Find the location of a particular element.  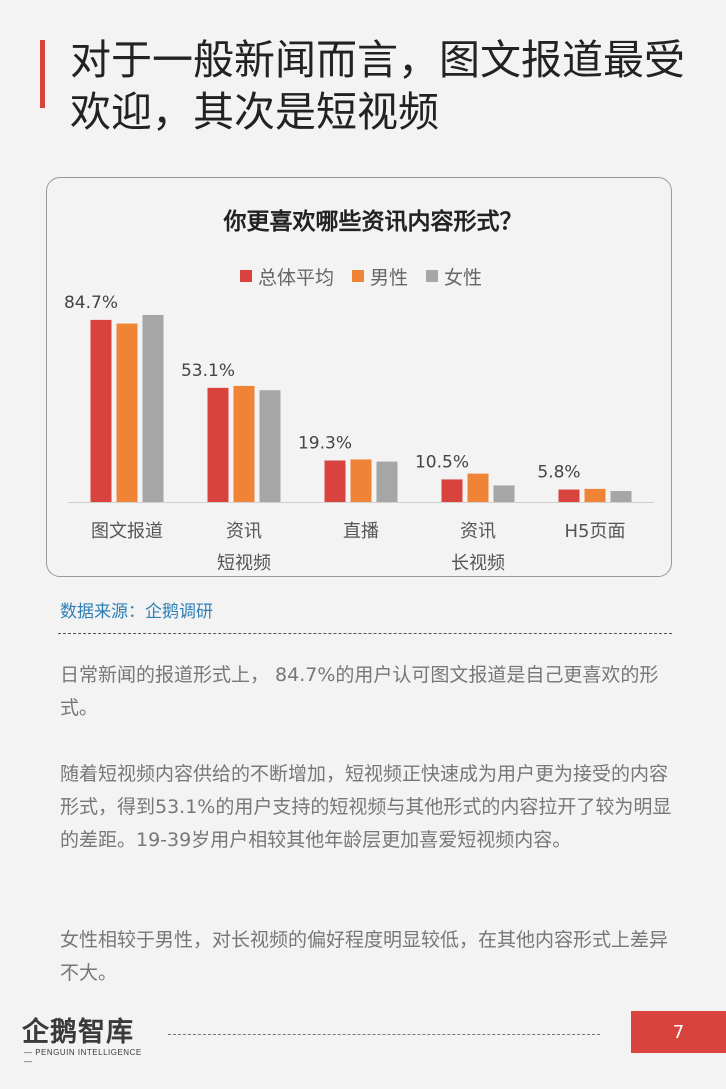

legend-item-overall: 总体平均 is located at coordinates (287, 276).